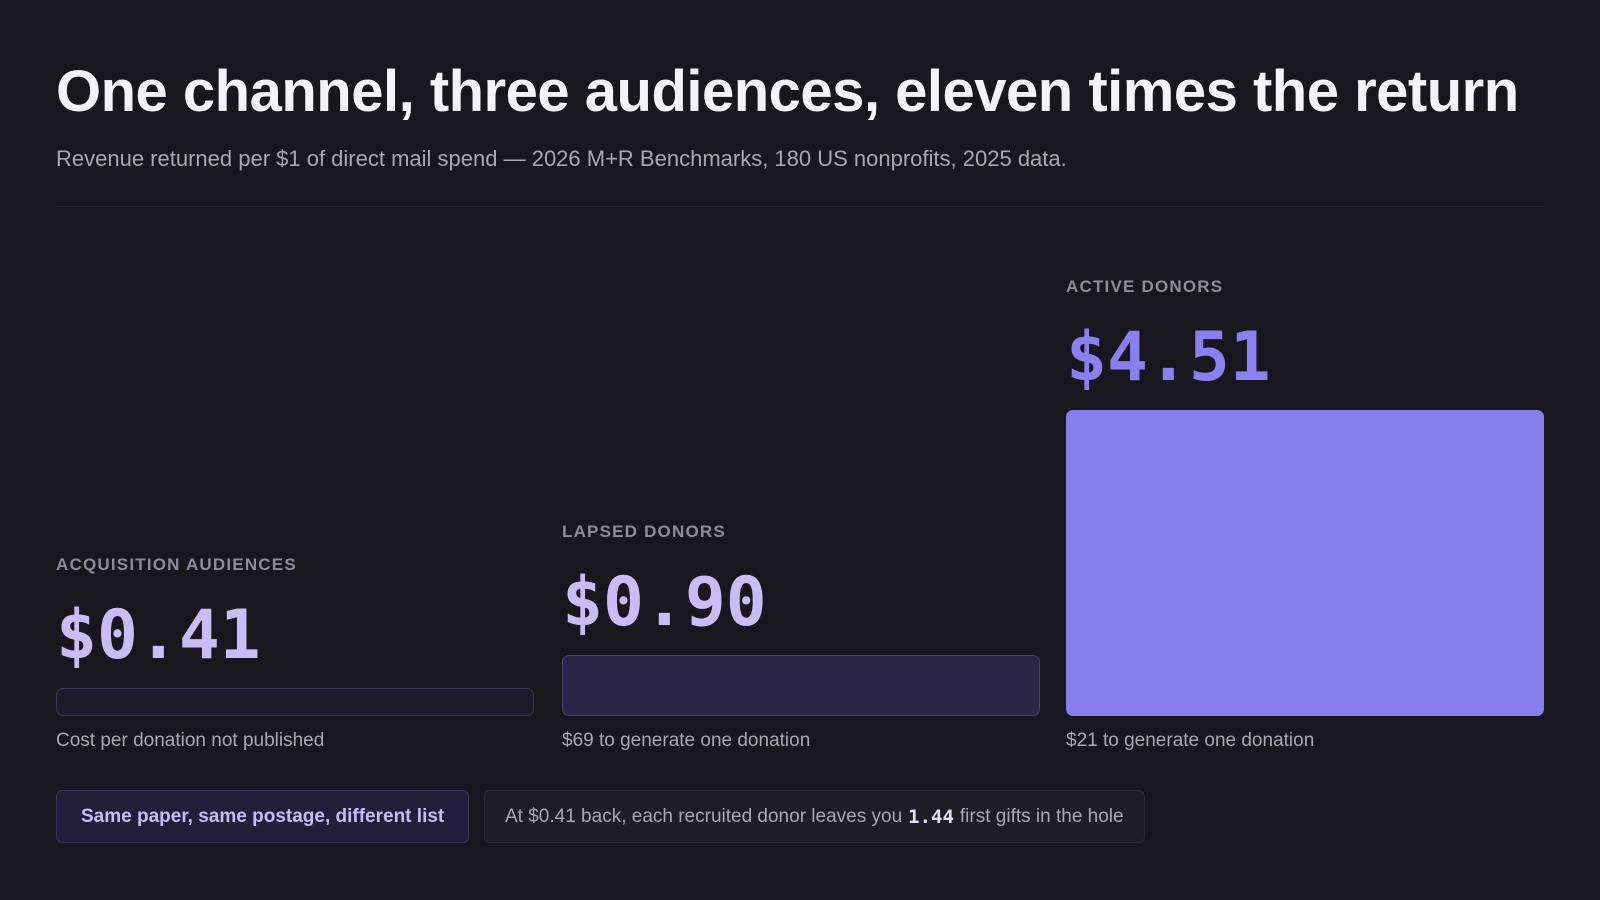 The width and height of the screenshot is (1600, 900). I want to click on bar-caption: $21 to generate one donation, so click(1190, 740).